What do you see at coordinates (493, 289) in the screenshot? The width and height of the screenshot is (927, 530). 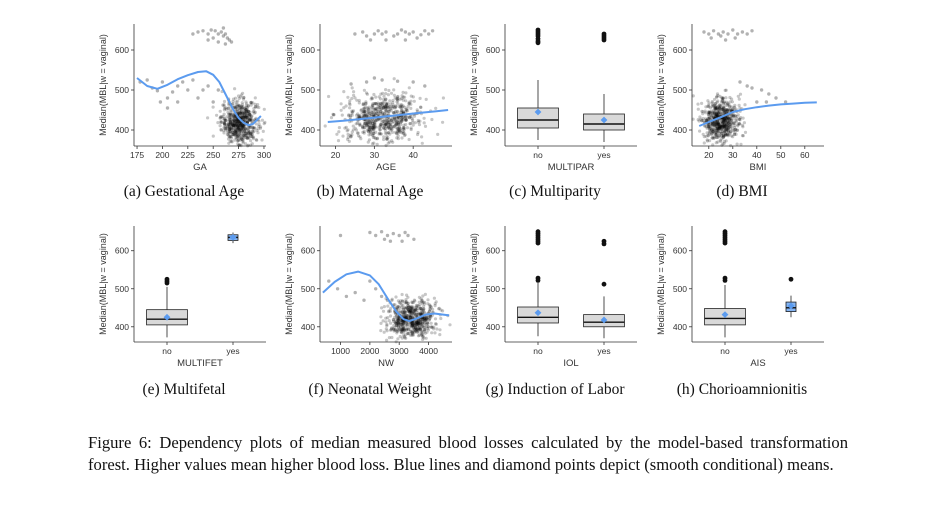 I see `y-tick-label: 500` at bounding box center [493, 289].